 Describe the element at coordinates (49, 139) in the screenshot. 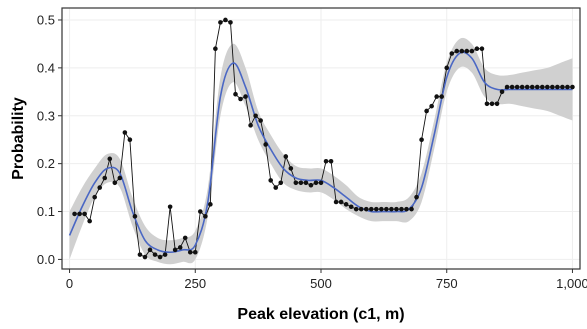

I see `y-axis-ticks: 0.0 0.1 0.2 0.3 0.4 0.5` at that location.